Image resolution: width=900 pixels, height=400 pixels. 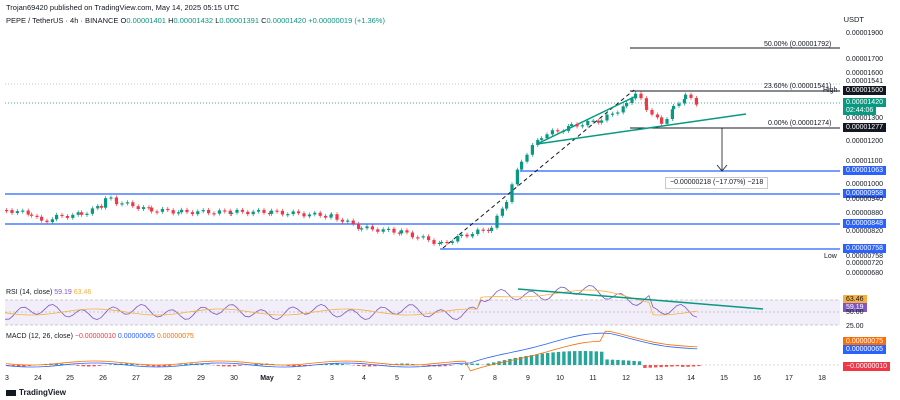 What do you see at coordinates (864, 341) in the screenshot?
I see `macd-badge-a: 0.00000075` at bounding box center [864, 341].